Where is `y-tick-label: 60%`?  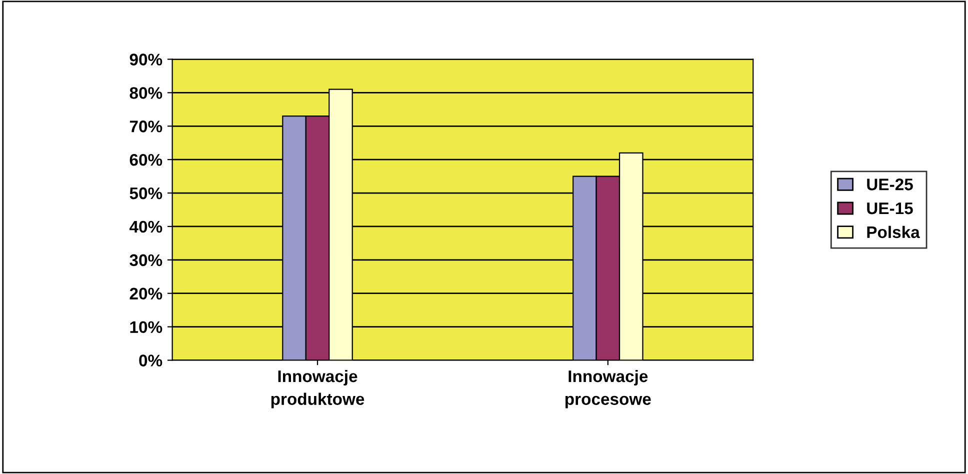
y-tick-label: 60% is located at coordinates (146, 160).